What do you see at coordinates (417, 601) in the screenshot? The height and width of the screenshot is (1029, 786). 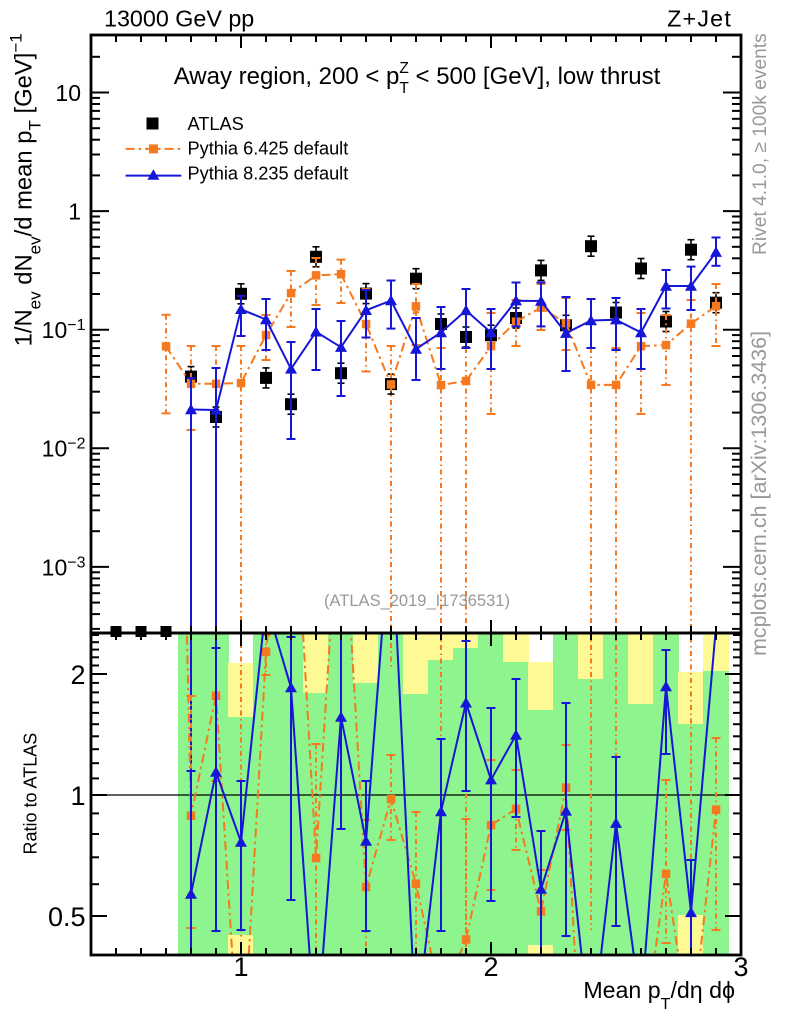 I see `svg-text: (ATLAS_2019_I1736531)` at bounding box center [417, 601].